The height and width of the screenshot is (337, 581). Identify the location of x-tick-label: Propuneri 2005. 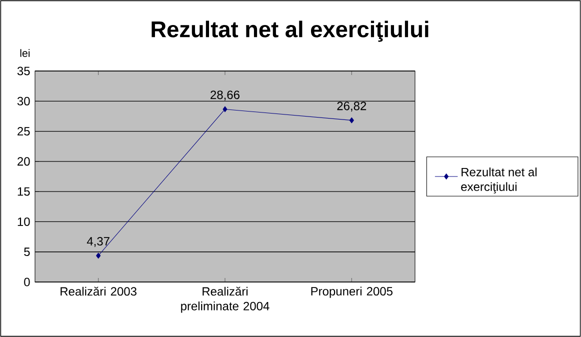
(352, 292).